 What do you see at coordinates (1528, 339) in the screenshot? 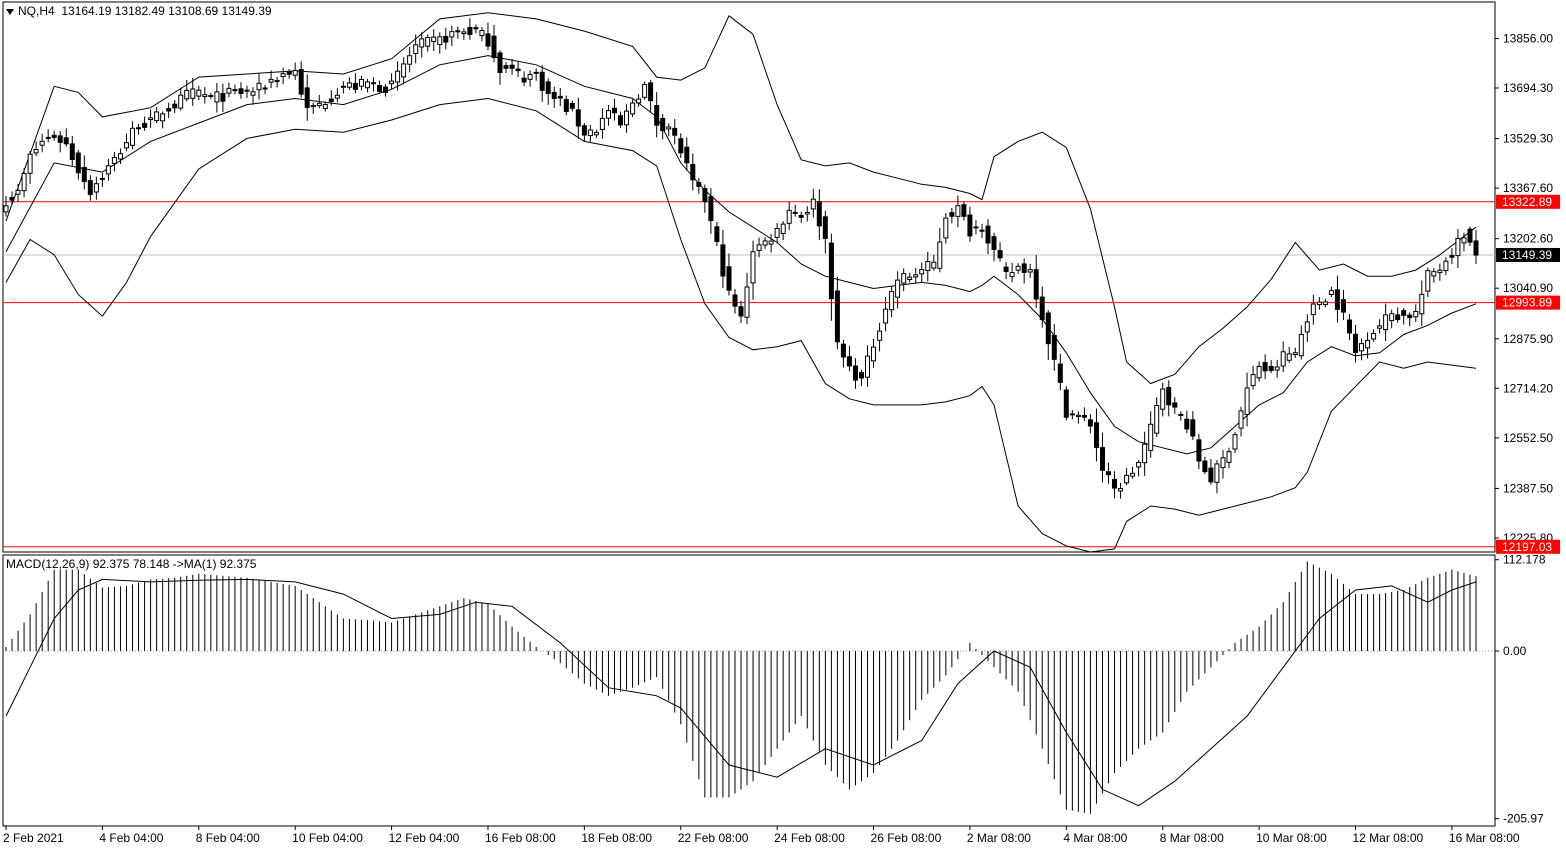
I see `price-y-tick-label: 12875.90` at bounding box center [1528, 339].